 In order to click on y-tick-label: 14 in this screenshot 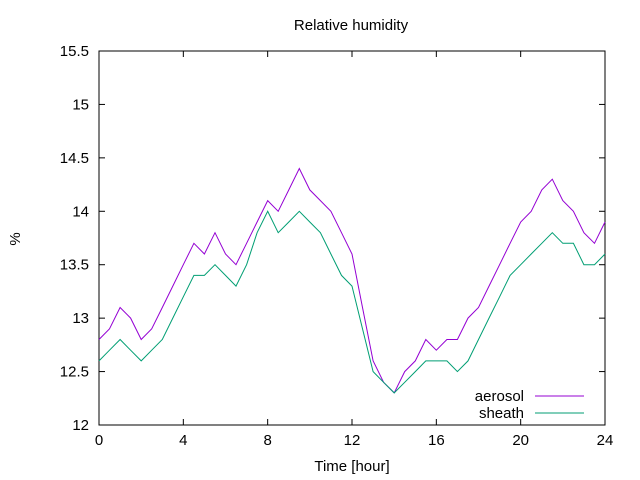, I will do `click(80, 211)`.